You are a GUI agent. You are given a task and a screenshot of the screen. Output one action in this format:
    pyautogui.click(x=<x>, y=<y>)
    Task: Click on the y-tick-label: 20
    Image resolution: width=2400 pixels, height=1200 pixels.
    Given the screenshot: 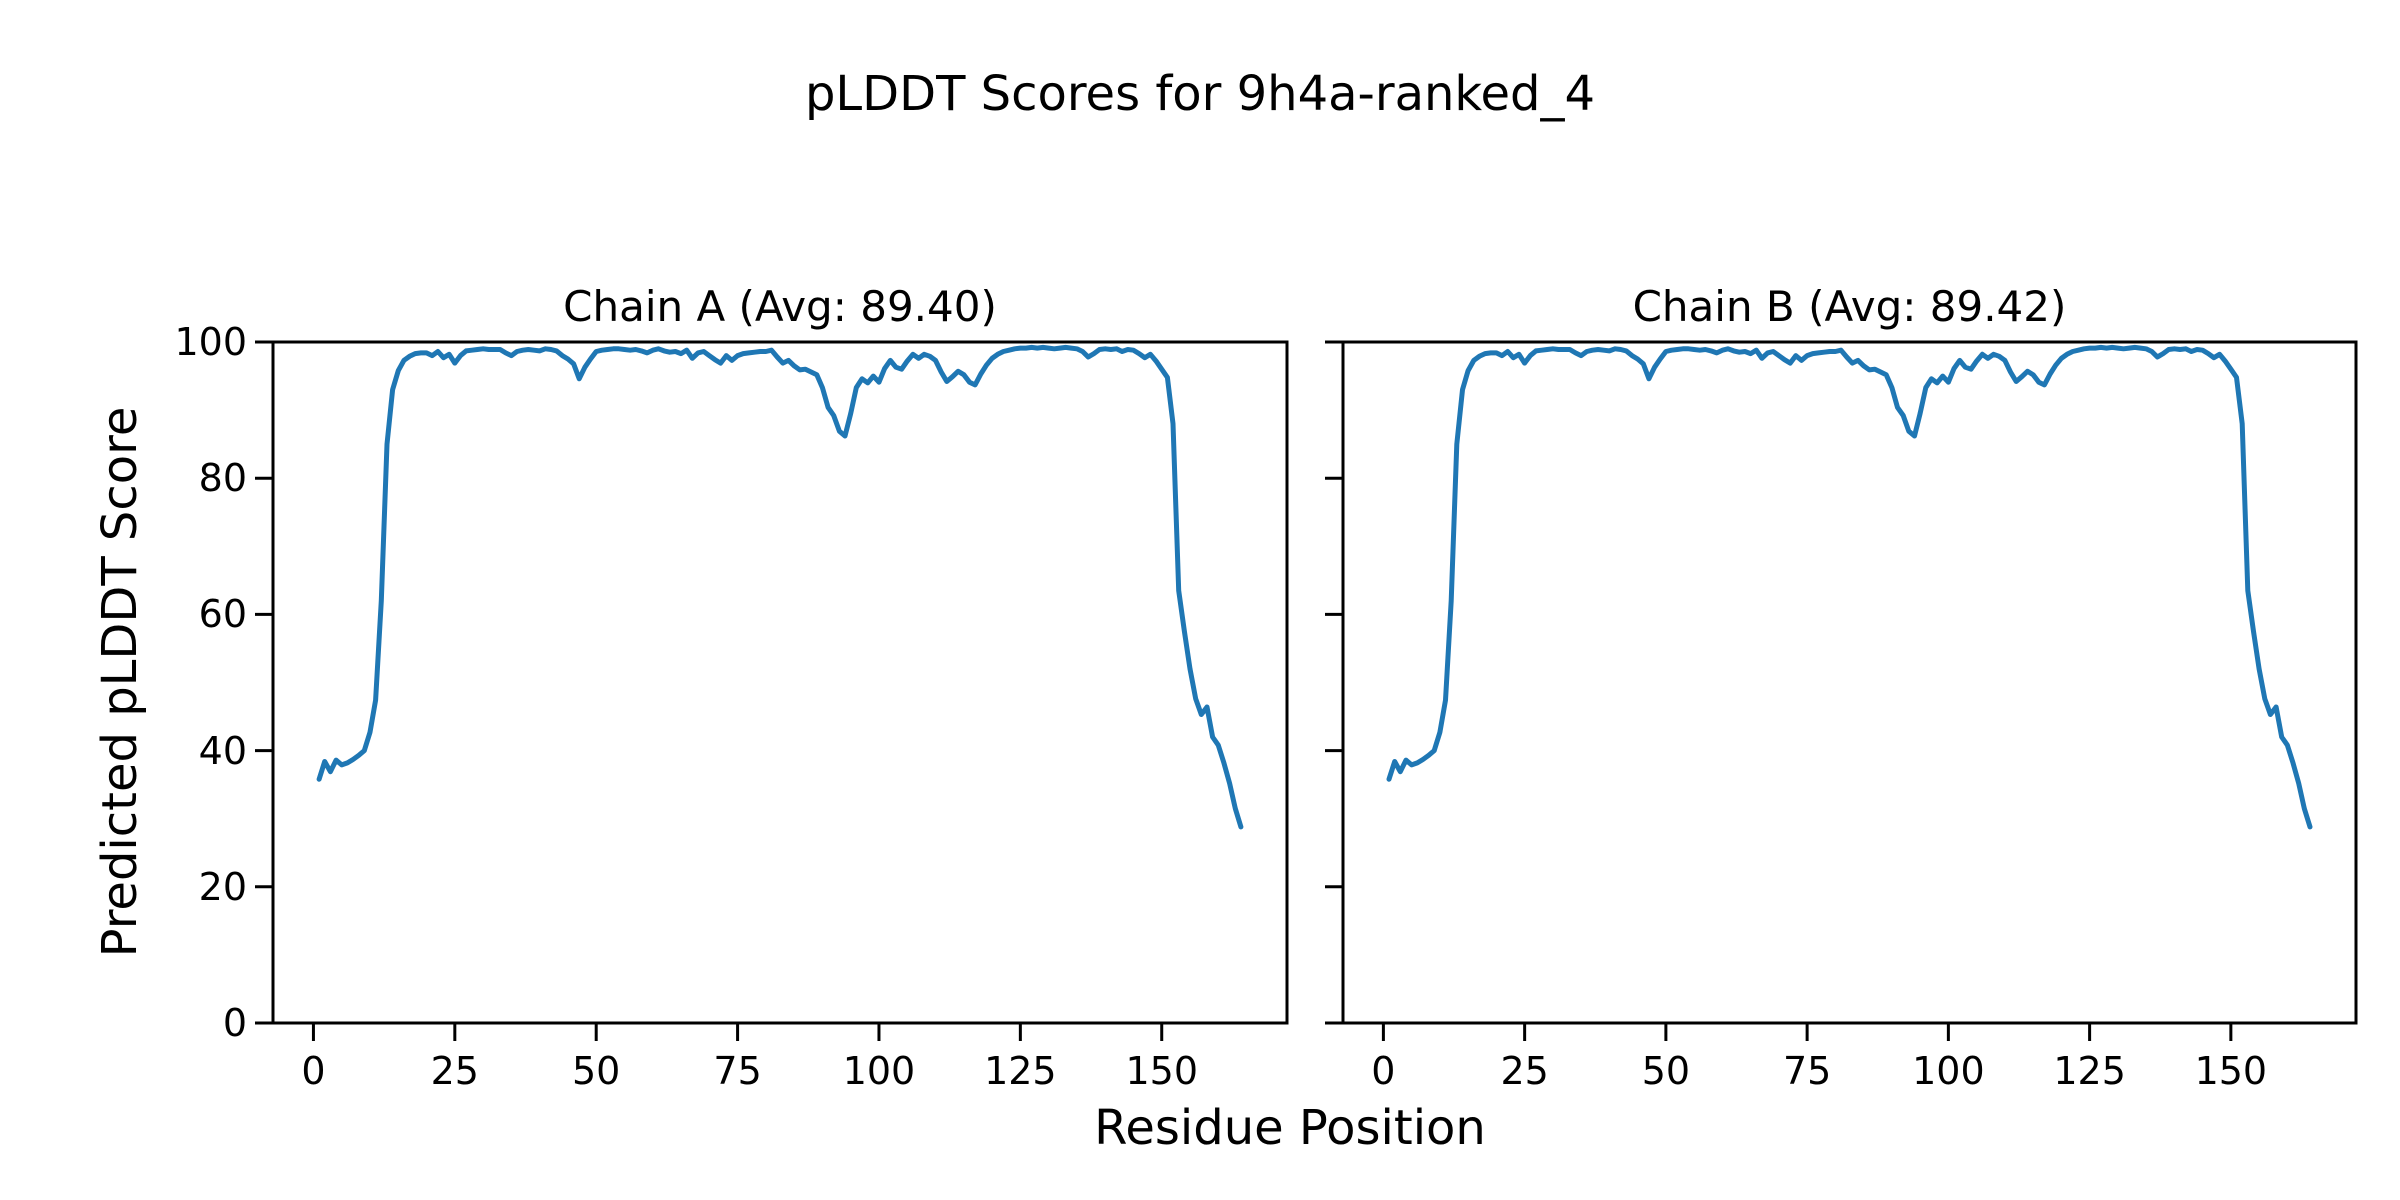 What is the action you would take?
    pyautogui.click(x=222, y=886)
    